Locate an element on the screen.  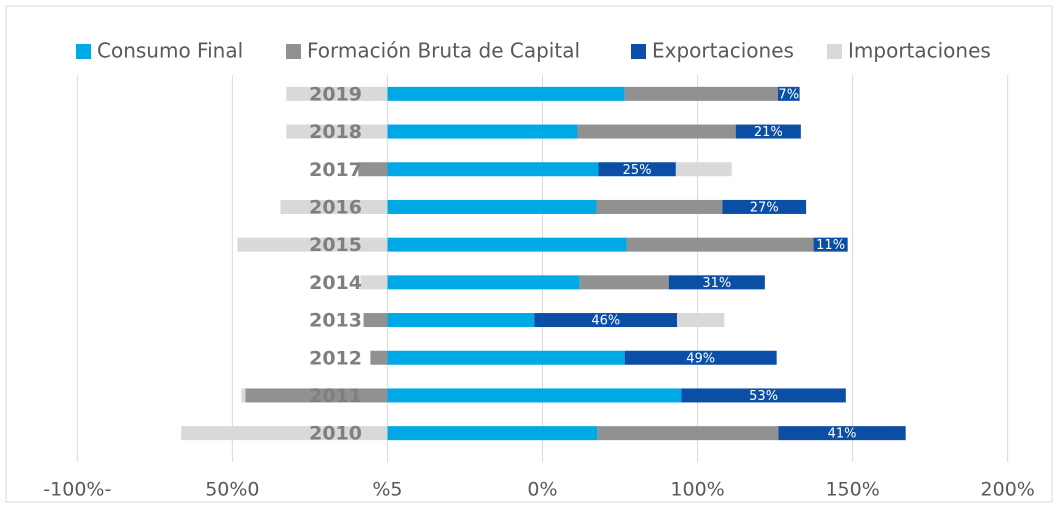
category-label: 2013 is located at coordinates (335, 321).